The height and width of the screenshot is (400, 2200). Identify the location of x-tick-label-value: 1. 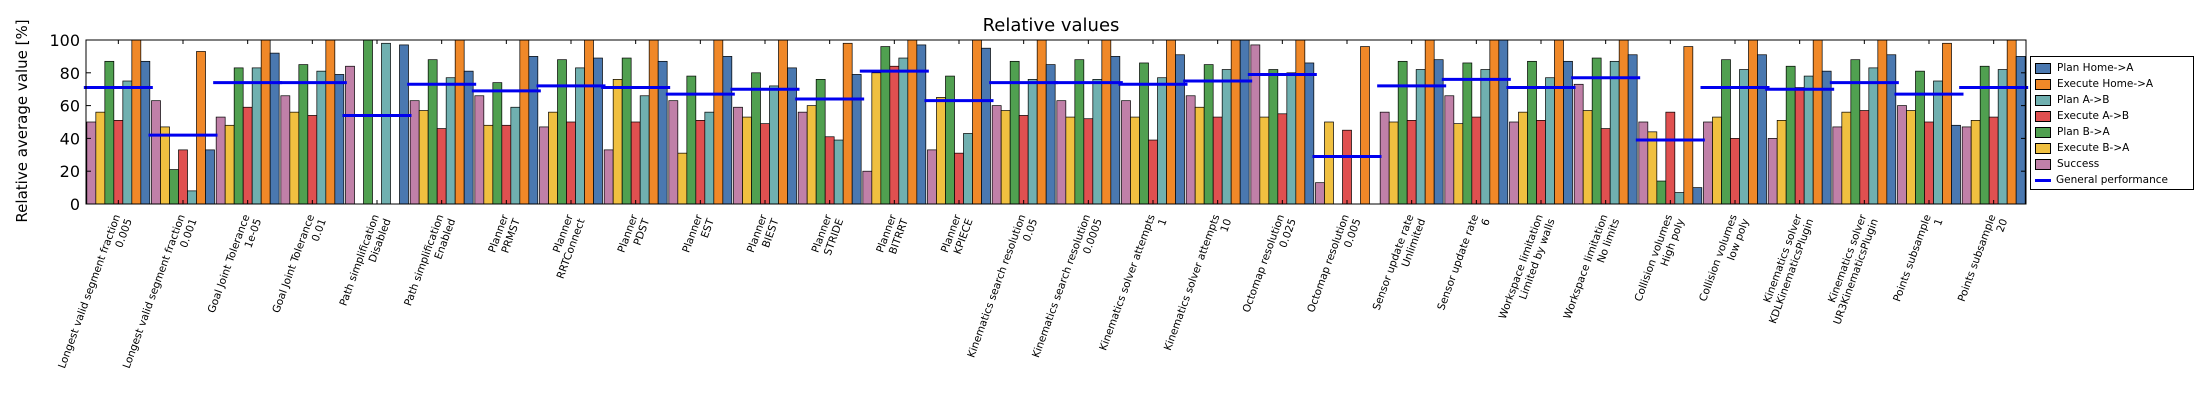
(1163, 222).